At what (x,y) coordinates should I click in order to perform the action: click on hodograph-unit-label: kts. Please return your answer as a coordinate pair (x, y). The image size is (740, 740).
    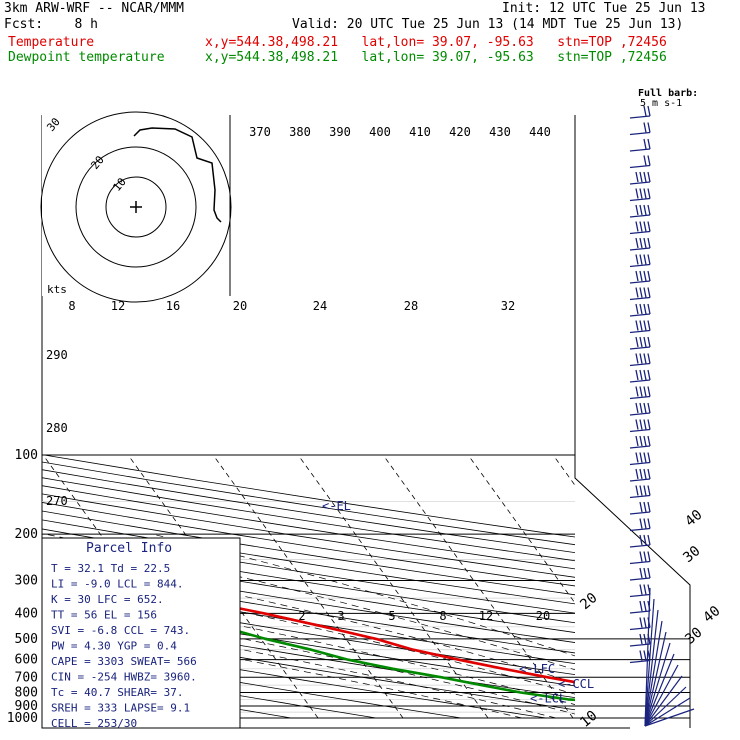
    Looking at the image, I should click on (57, 289).